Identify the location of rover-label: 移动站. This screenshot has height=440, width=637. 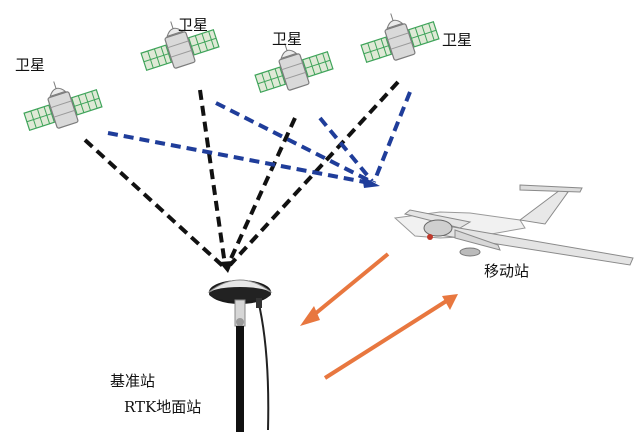
(507, 271).